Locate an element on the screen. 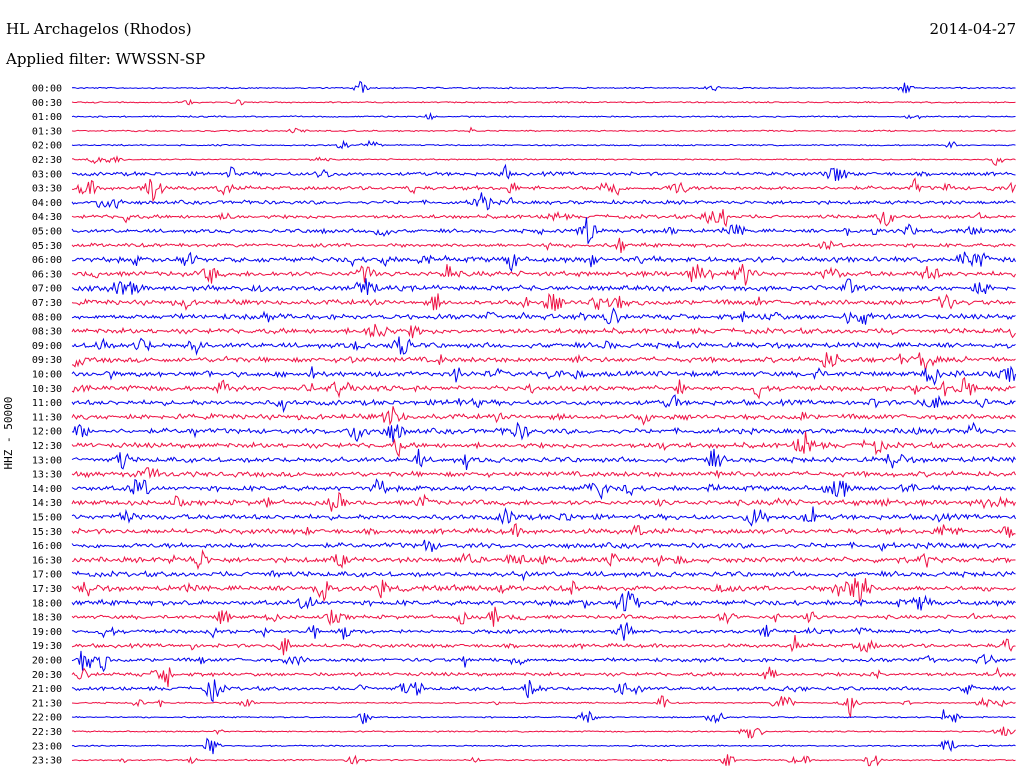  row-time-label: 19:00 is located at coordinates (47, 632).